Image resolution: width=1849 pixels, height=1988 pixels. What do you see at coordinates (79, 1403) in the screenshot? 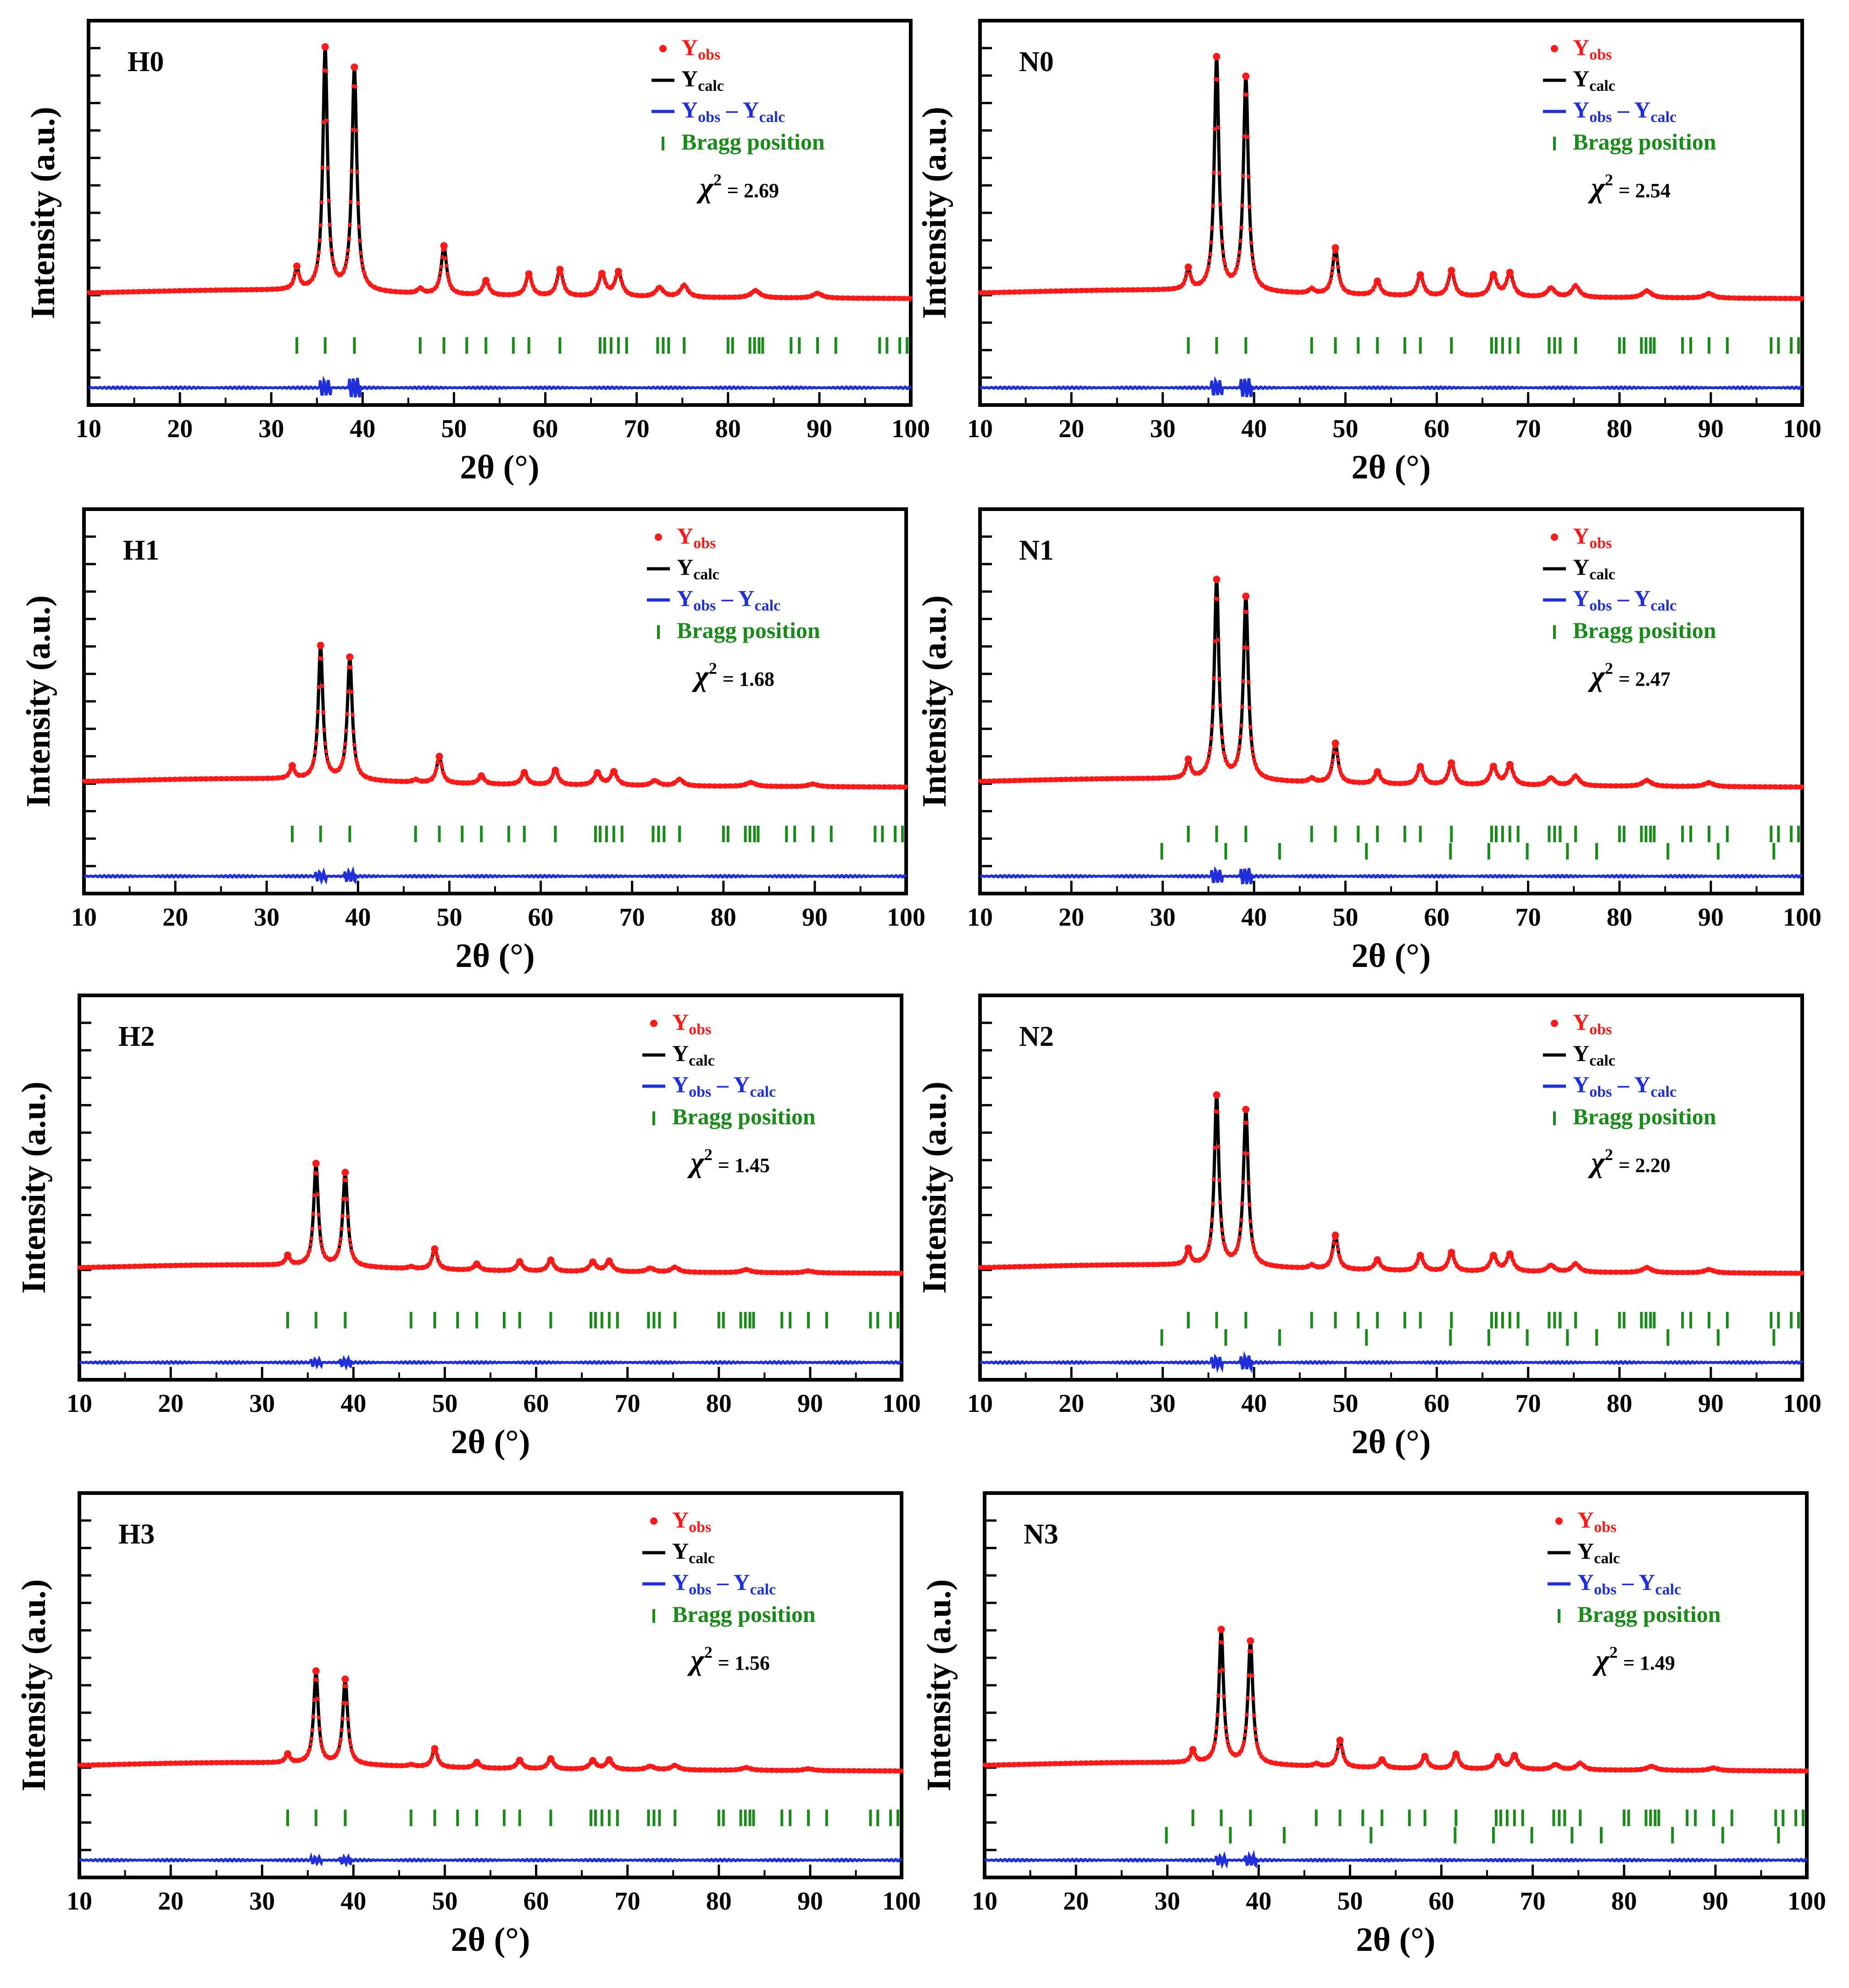
I see `x-tick-label: 10` at bounding box center [79, 1403].